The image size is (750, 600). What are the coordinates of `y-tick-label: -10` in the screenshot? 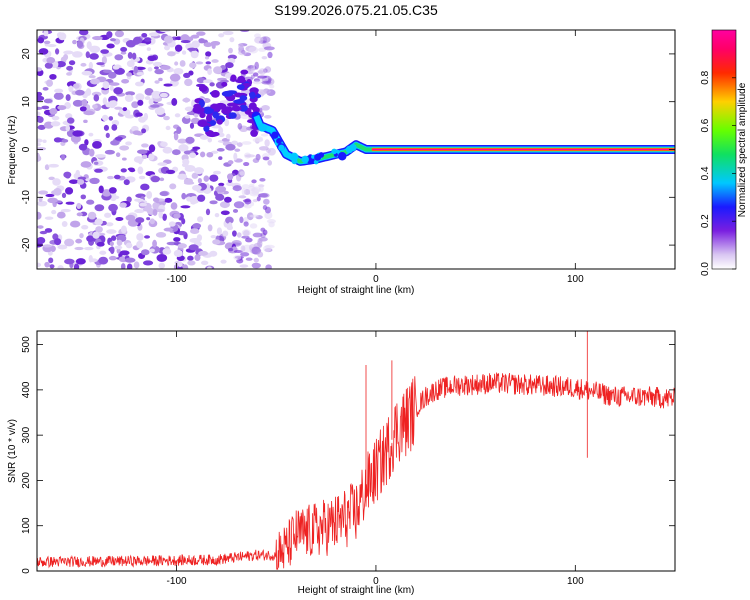 It's located at (26, 197).